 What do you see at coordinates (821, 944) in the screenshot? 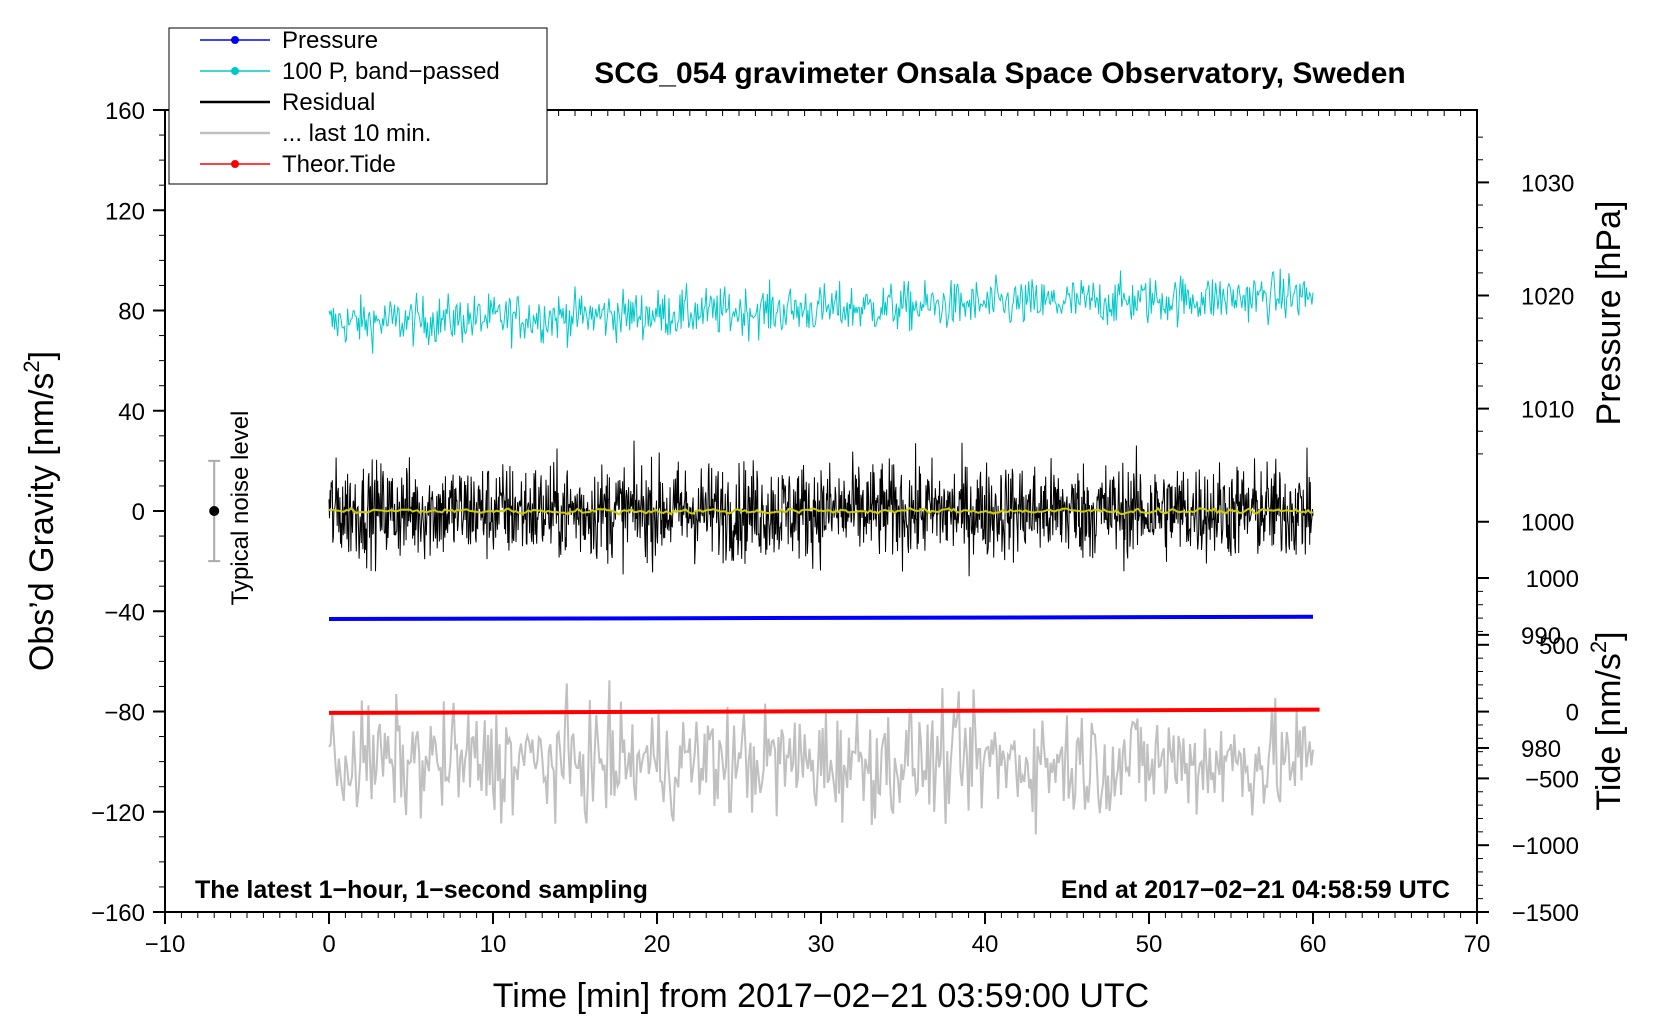
I see `x-tick-label: 30` at bounding box center [821, 944].